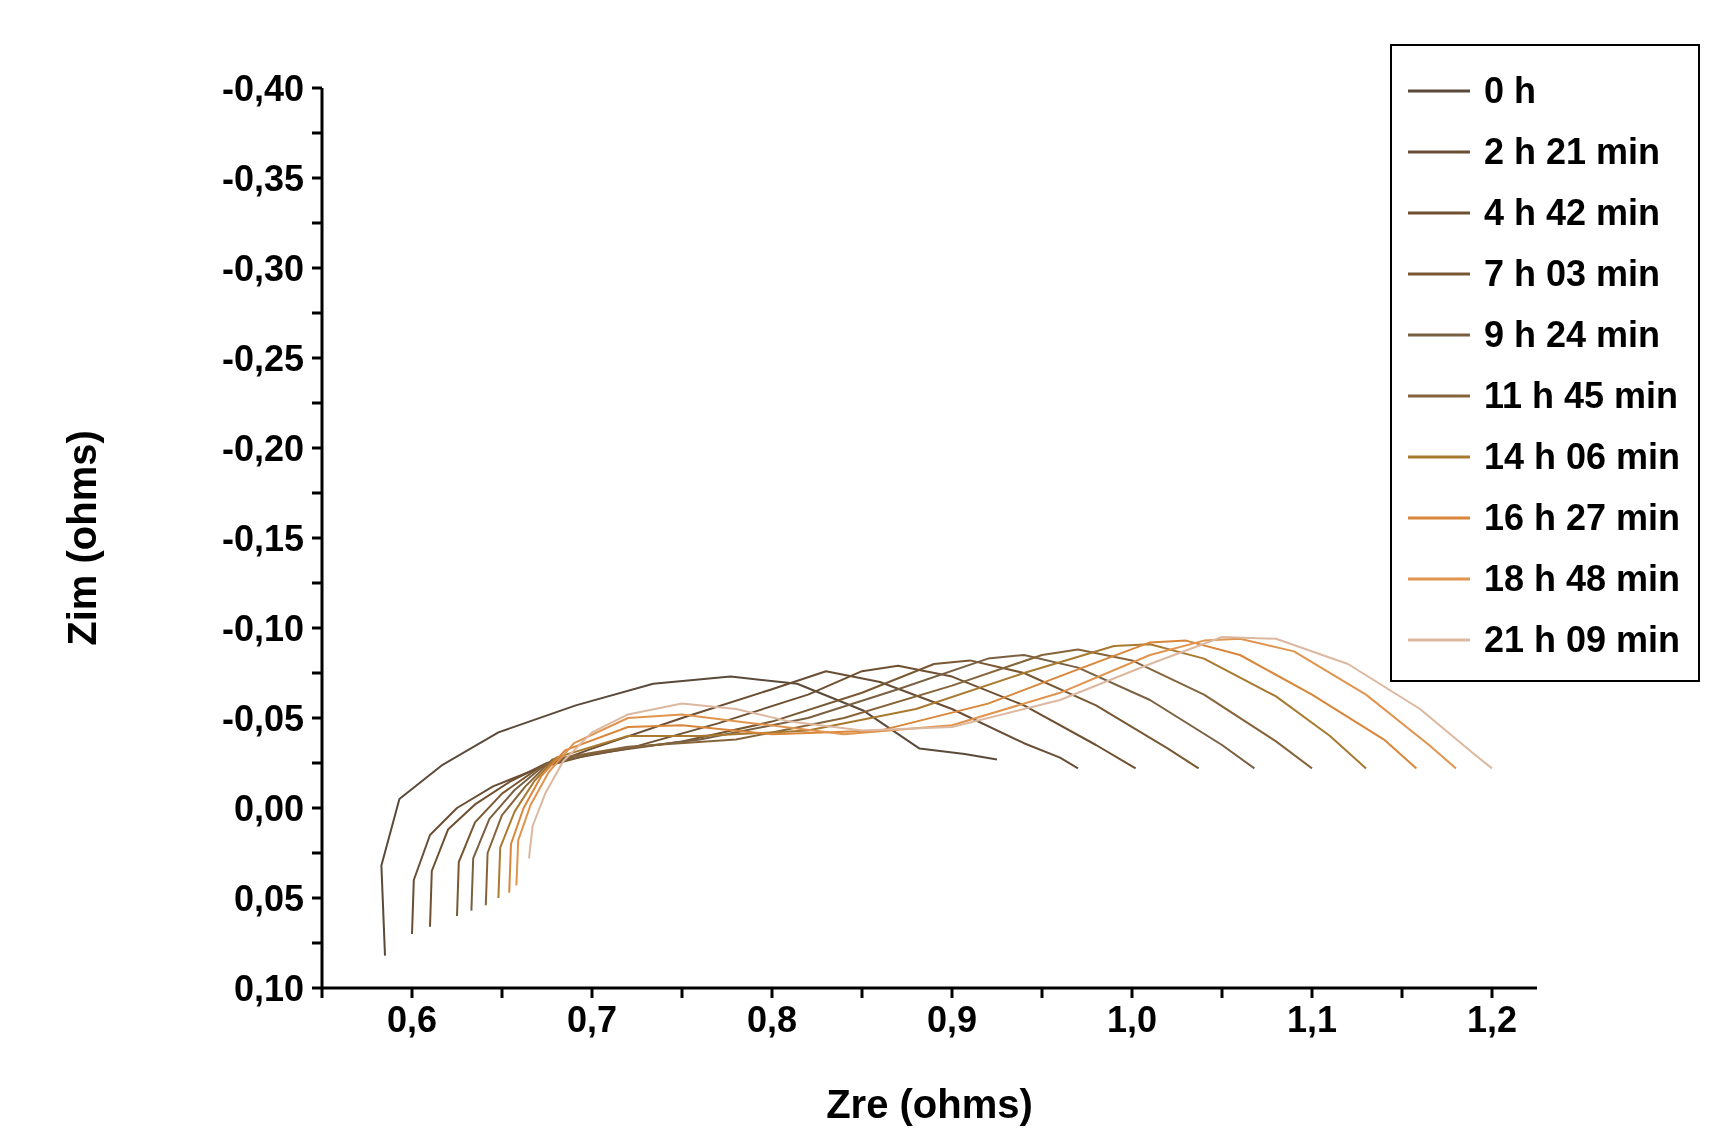 Image resolution: width=1727 pixels, height=1146 pixels. I want to click on legend-label: 0 h, so click(1510, 90).